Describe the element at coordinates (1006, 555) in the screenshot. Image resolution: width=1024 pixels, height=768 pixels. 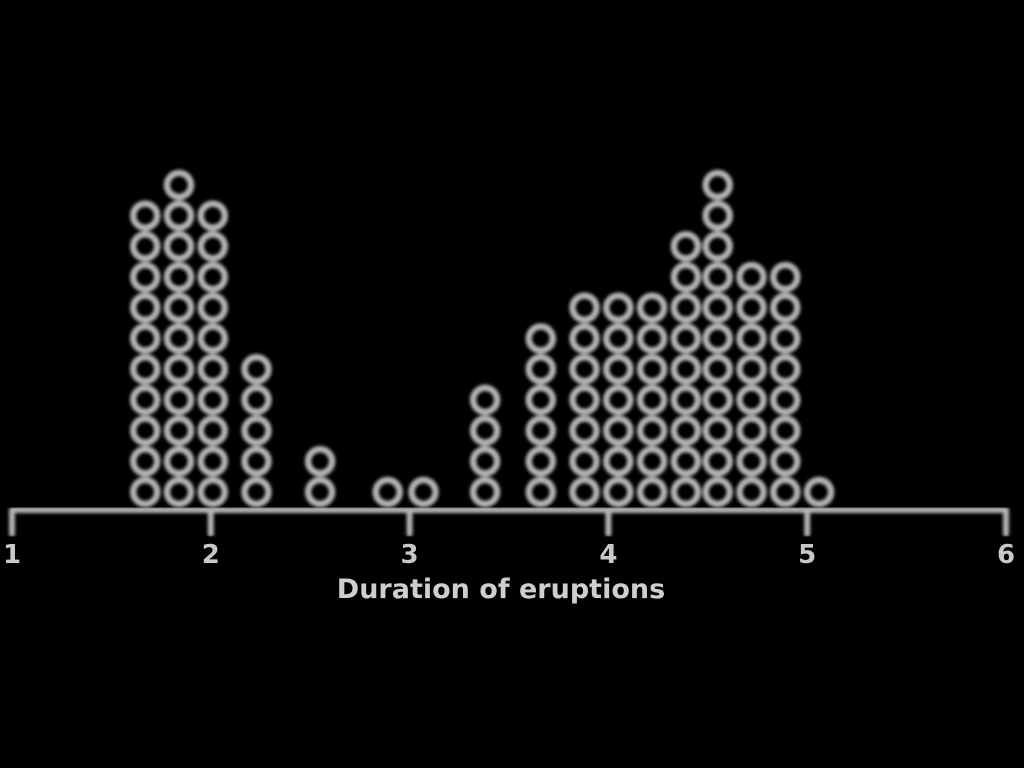
I see `x-tick-label: 6` at that location.